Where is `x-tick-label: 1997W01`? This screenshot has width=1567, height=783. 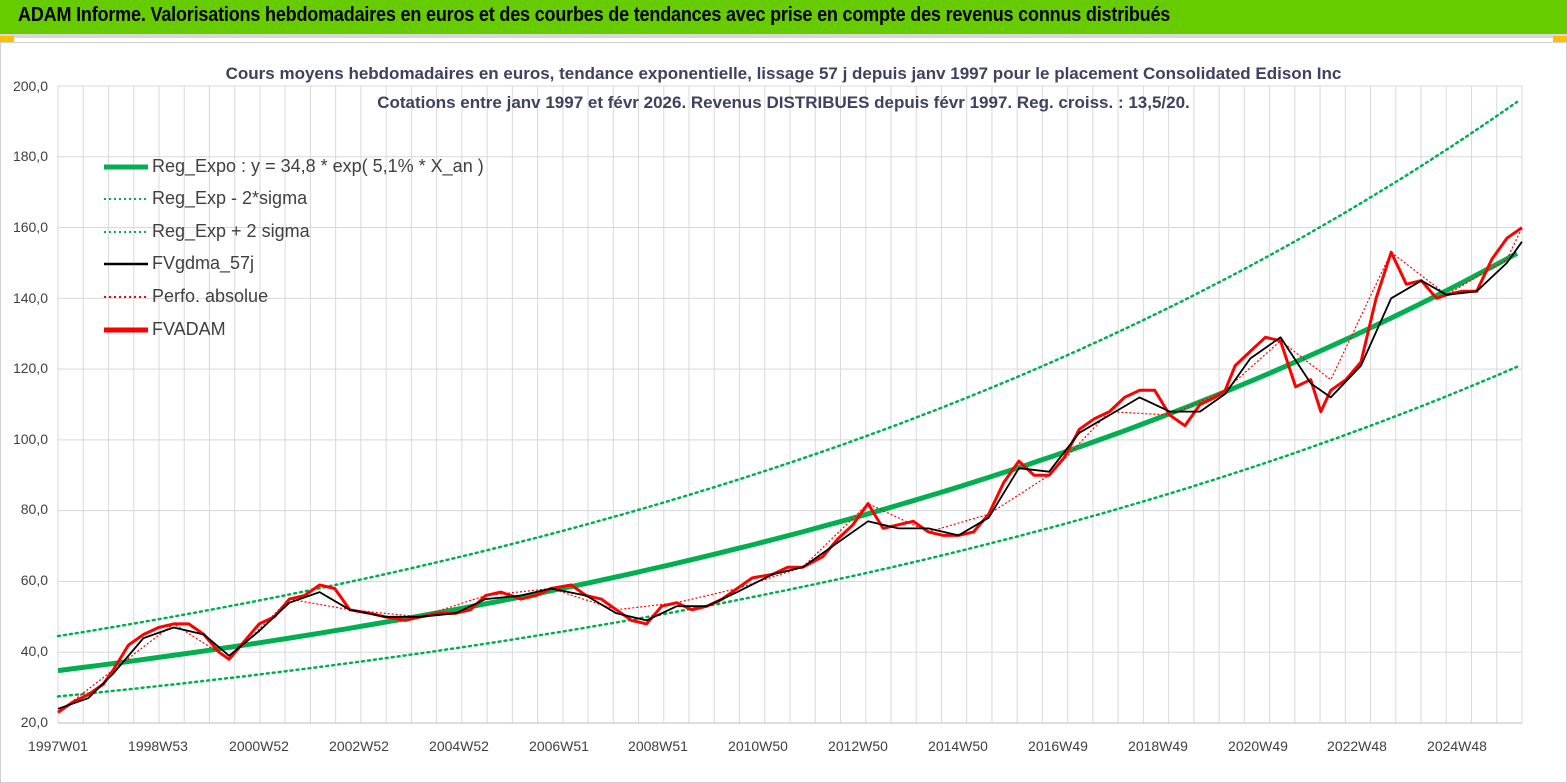
x-tick-label: 1997W01 is located at coordinates (58, 746).